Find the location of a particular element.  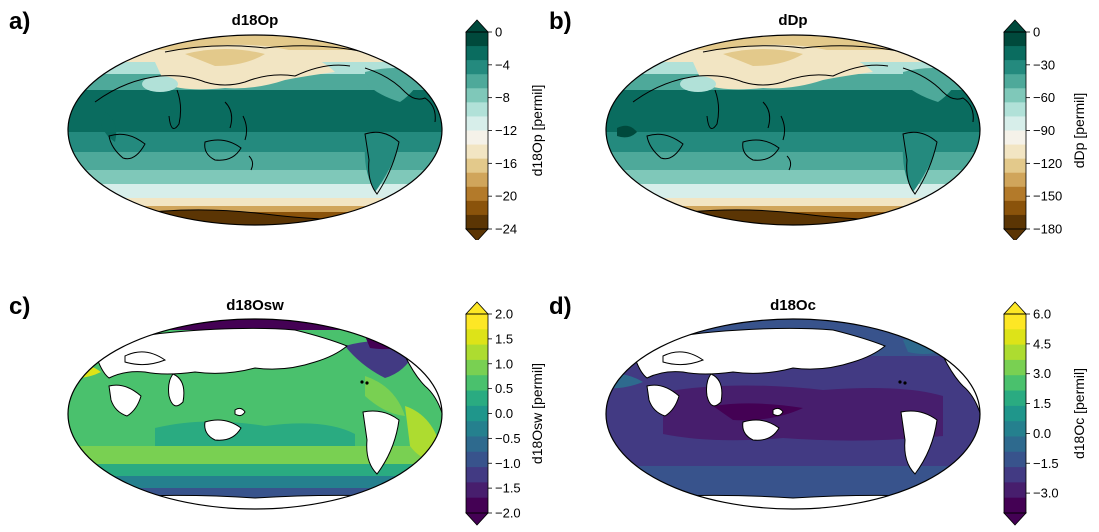

colorbar-tick-label: 3.0 is located at coordinates (1042, 373).